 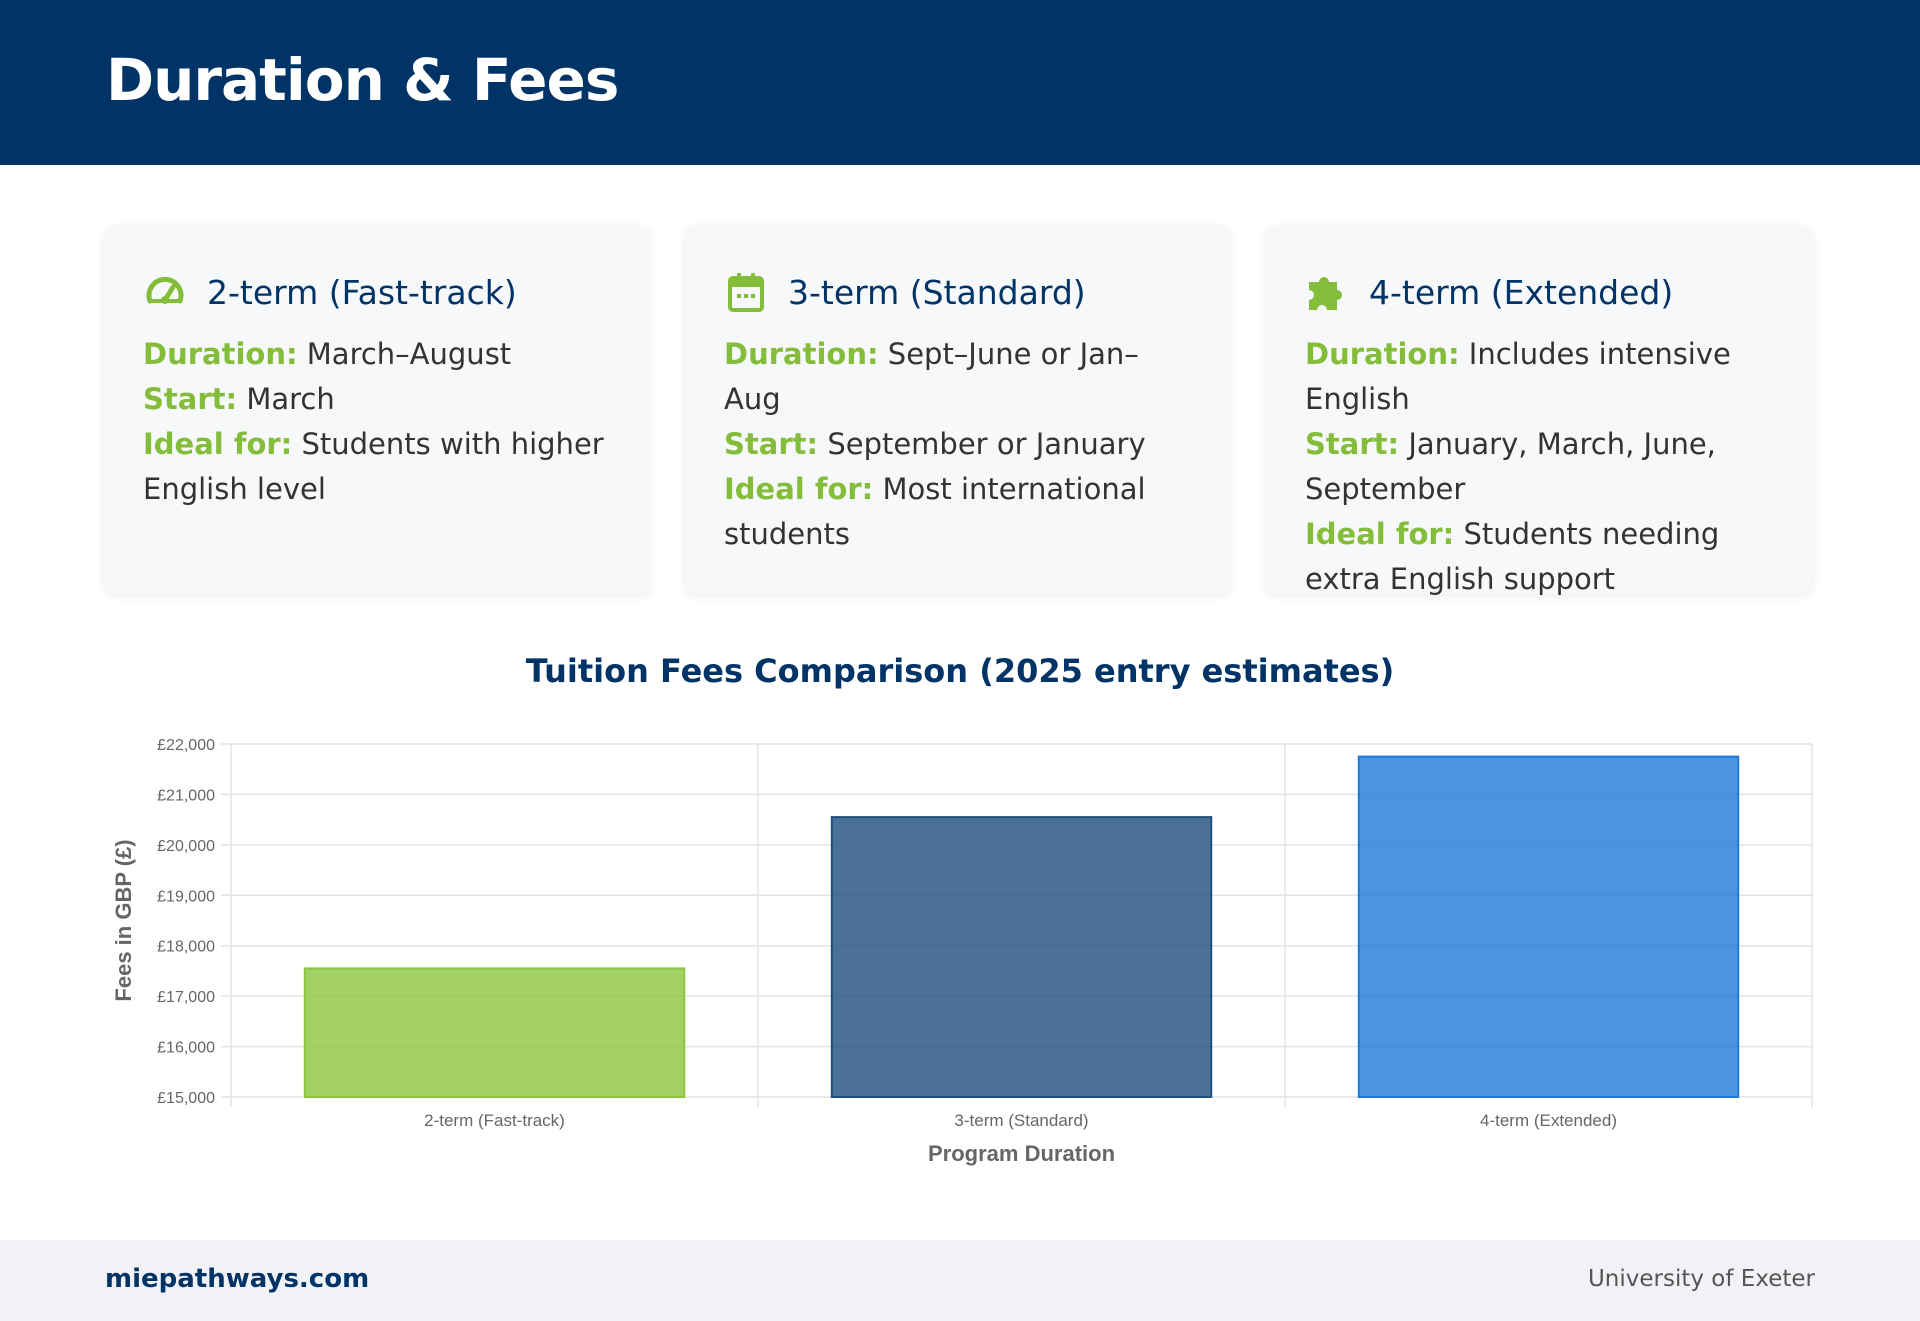 I want to click on start-line: Start: September or January, so click(x=959, y=444).